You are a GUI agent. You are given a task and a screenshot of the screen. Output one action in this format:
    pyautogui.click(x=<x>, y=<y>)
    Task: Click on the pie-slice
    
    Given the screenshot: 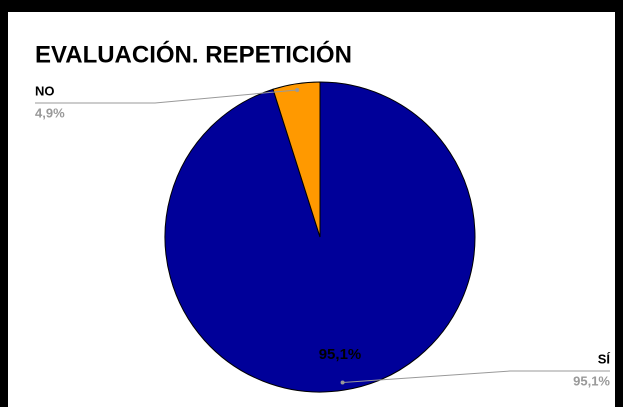 What is the action you would take?
    pyautogui.click(x=296, y=159)
    